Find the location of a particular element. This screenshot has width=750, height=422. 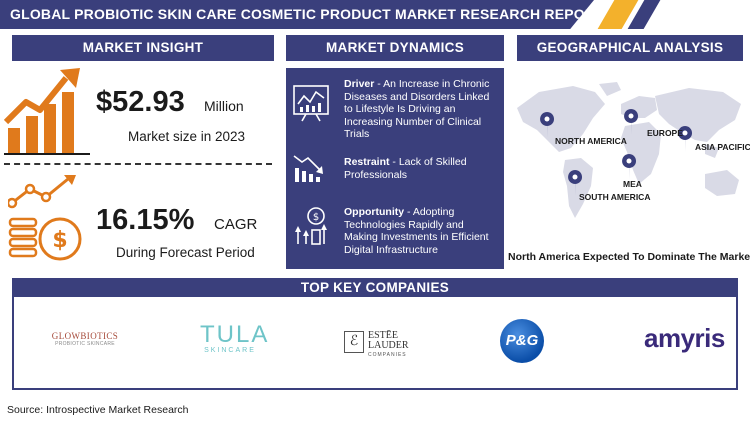

tula-logo: TULA SKINCARE is located at coordinates (235, 338).